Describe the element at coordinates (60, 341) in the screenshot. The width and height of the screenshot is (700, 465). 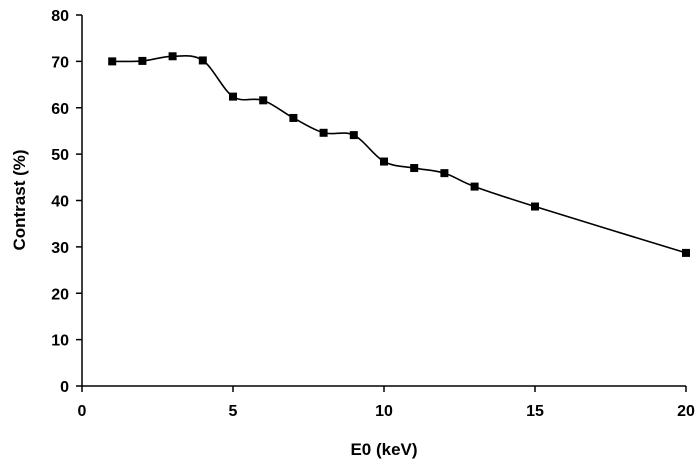
I see `y-tick-label-10: 10` at that location.